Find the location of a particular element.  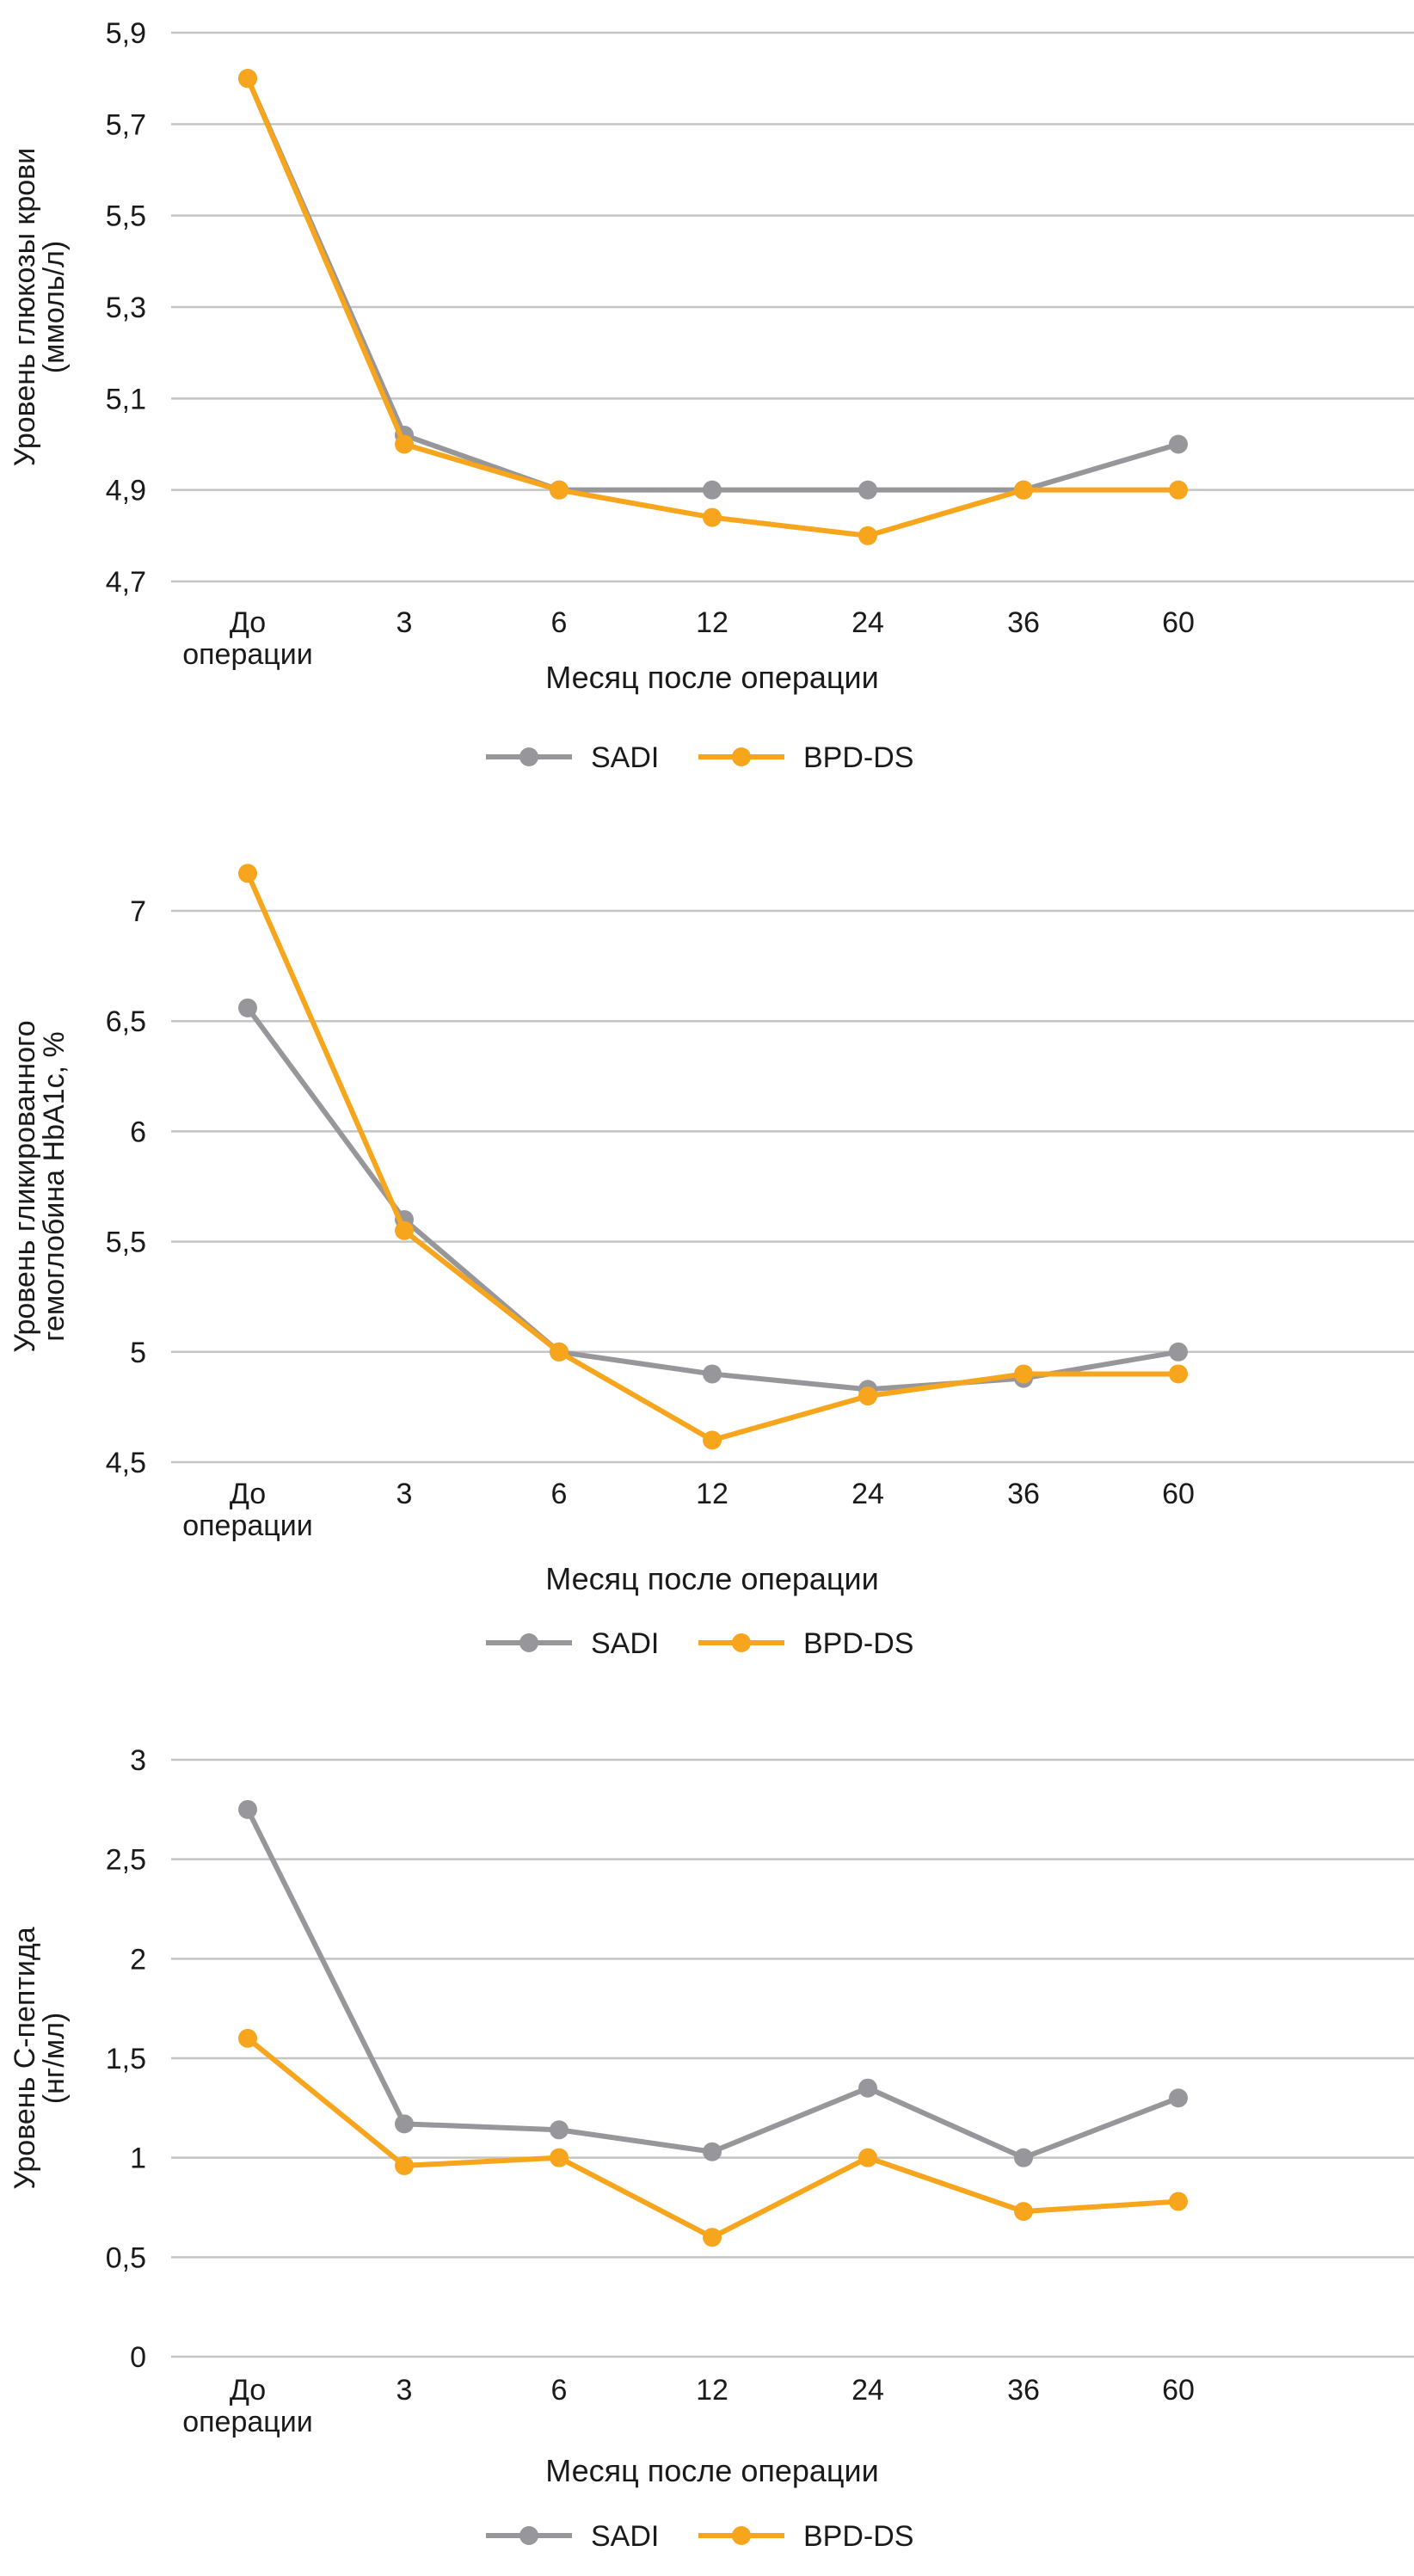

y-tick-label: 3 is located at coordinates (138, 1760).